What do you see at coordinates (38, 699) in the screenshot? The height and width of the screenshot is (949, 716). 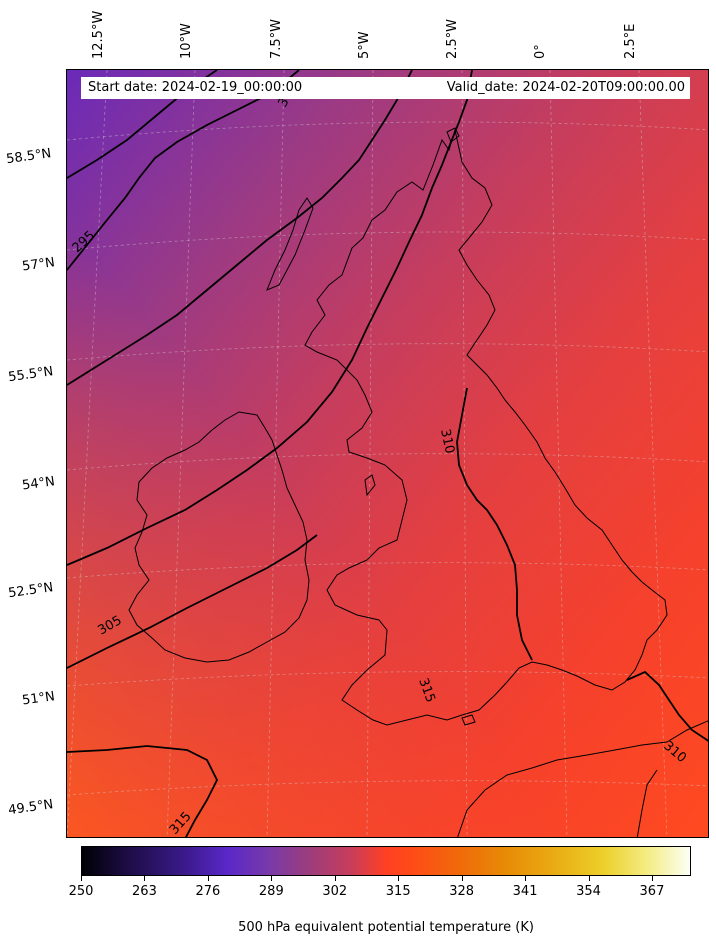 I see `lat-label-51n: 51°N` at bounding box center [38, 699].